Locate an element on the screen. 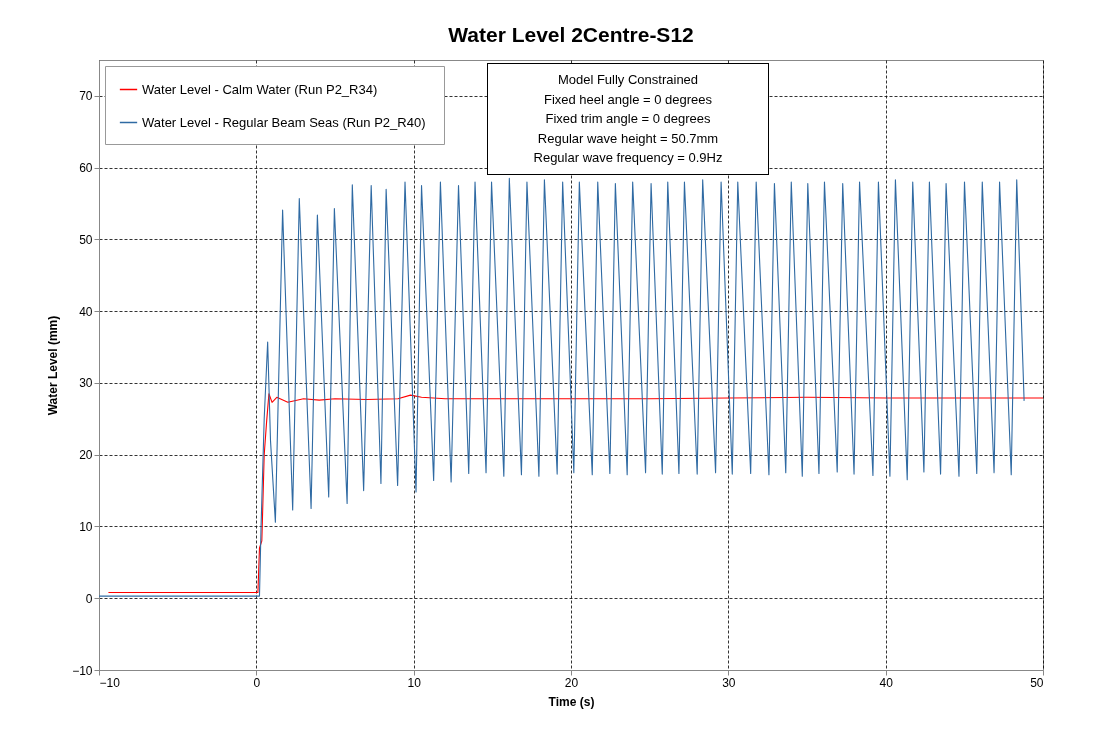  annotation: Fixed trim angle = 0 degrees is located at coordinates (628, 119).